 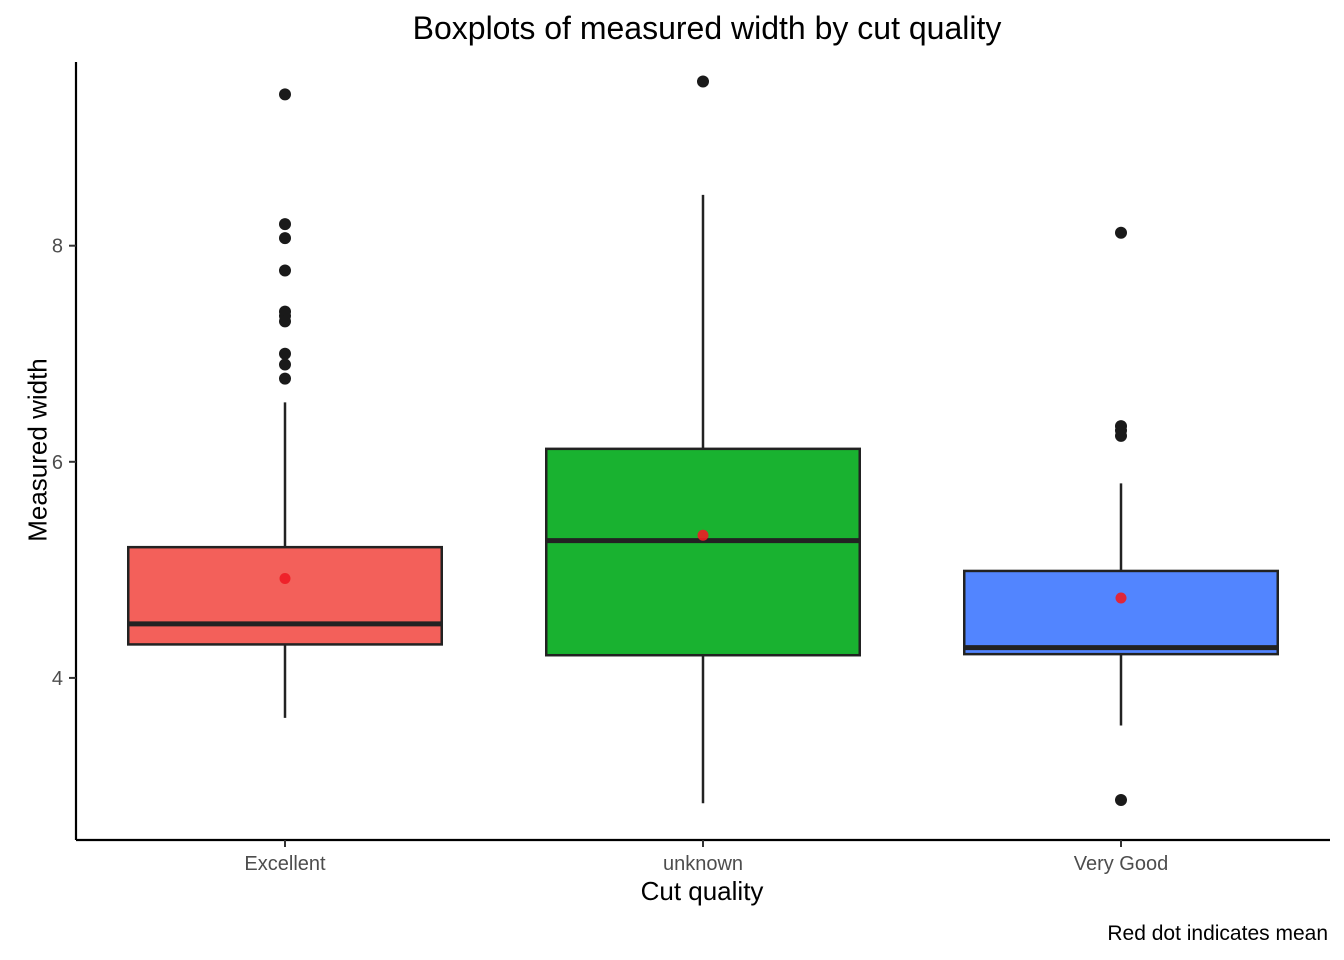 I want to click on x-tick-label: unknown, so click(x=703, y=864).